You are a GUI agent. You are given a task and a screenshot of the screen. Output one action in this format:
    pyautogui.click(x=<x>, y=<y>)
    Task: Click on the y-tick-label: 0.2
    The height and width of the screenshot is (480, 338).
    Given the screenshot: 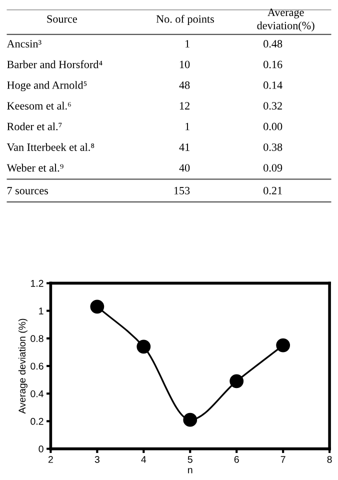 What is the action you would take?
    pyautogui.click(x=37, y=421)
    